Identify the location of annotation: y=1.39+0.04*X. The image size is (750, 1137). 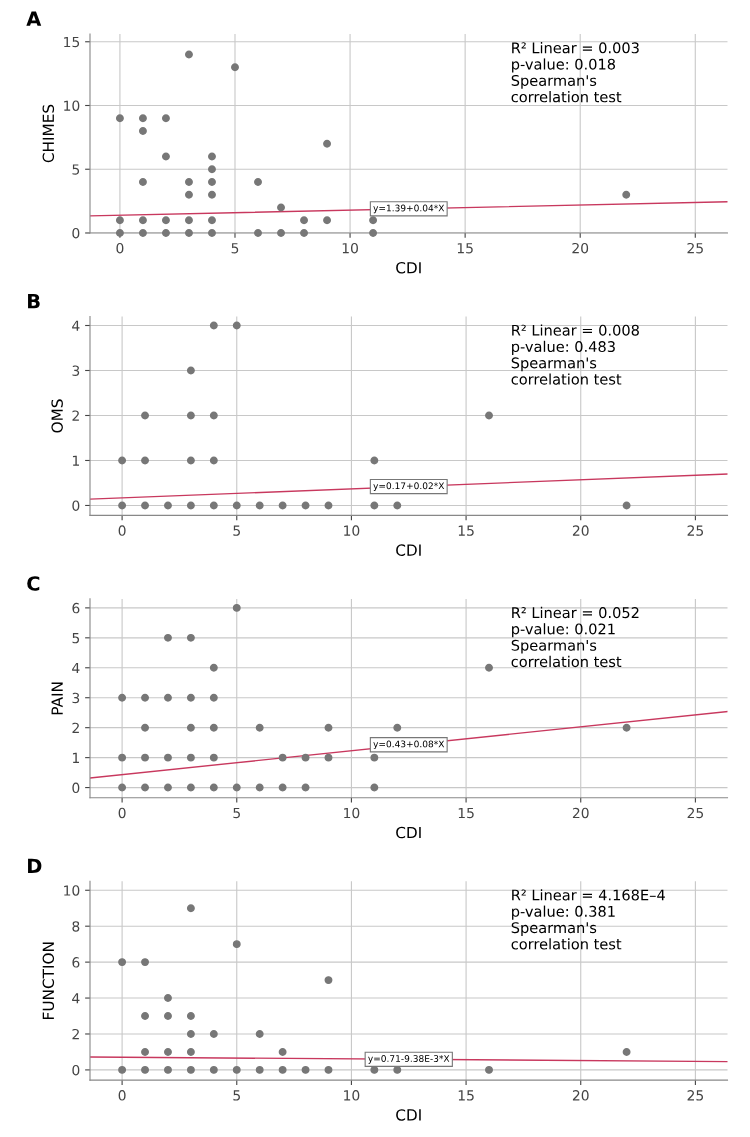
(409, 209).